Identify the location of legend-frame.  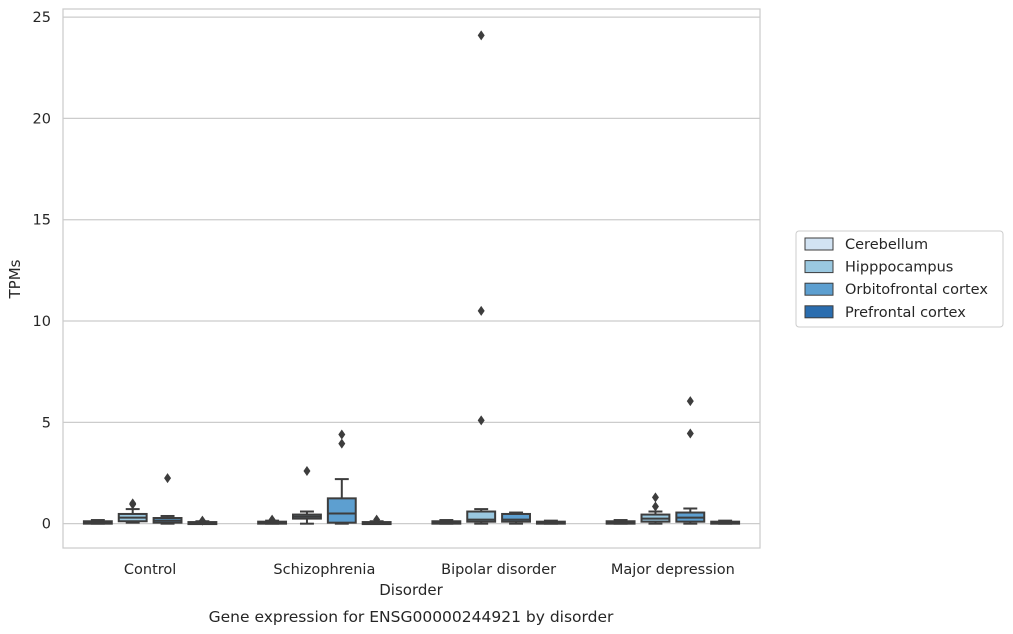
(899, 279).